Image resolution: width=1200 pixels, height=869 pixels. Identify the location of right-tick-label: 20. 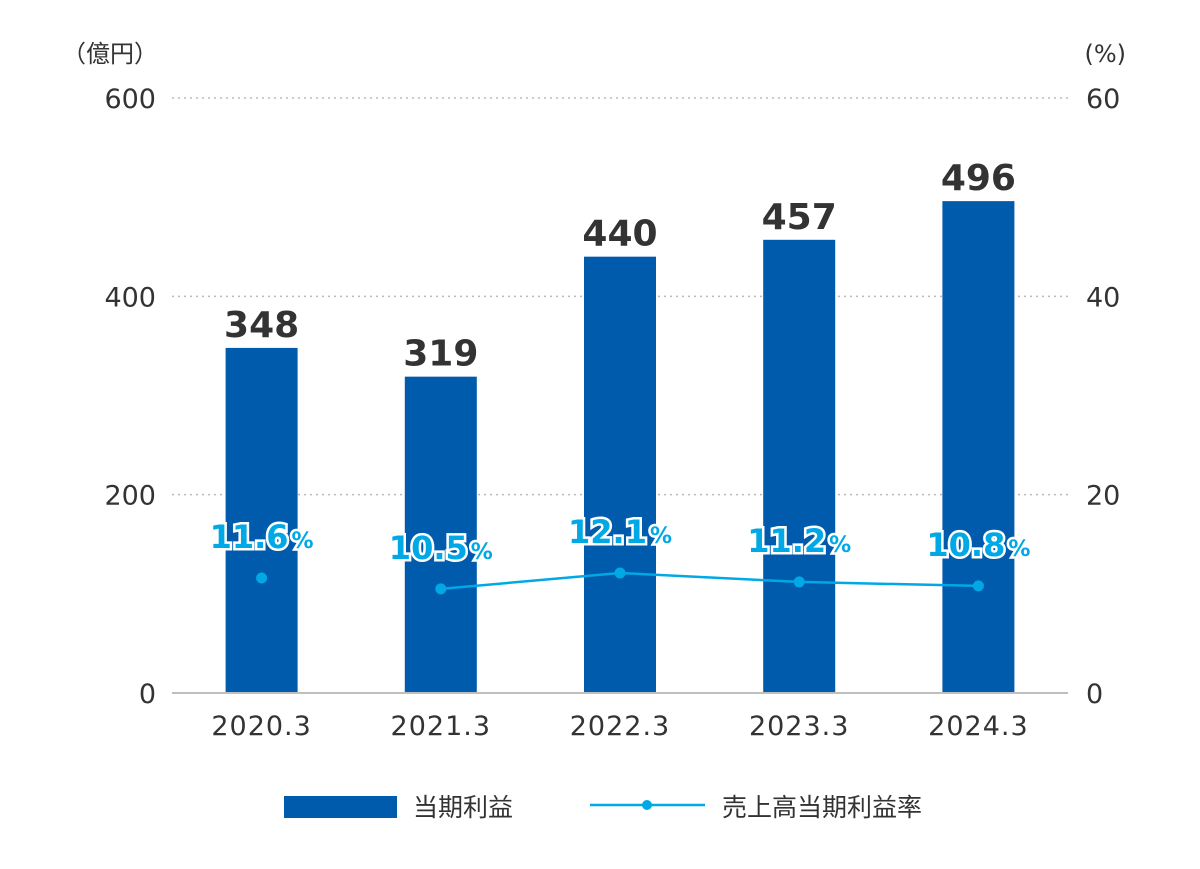
(1103, 496).